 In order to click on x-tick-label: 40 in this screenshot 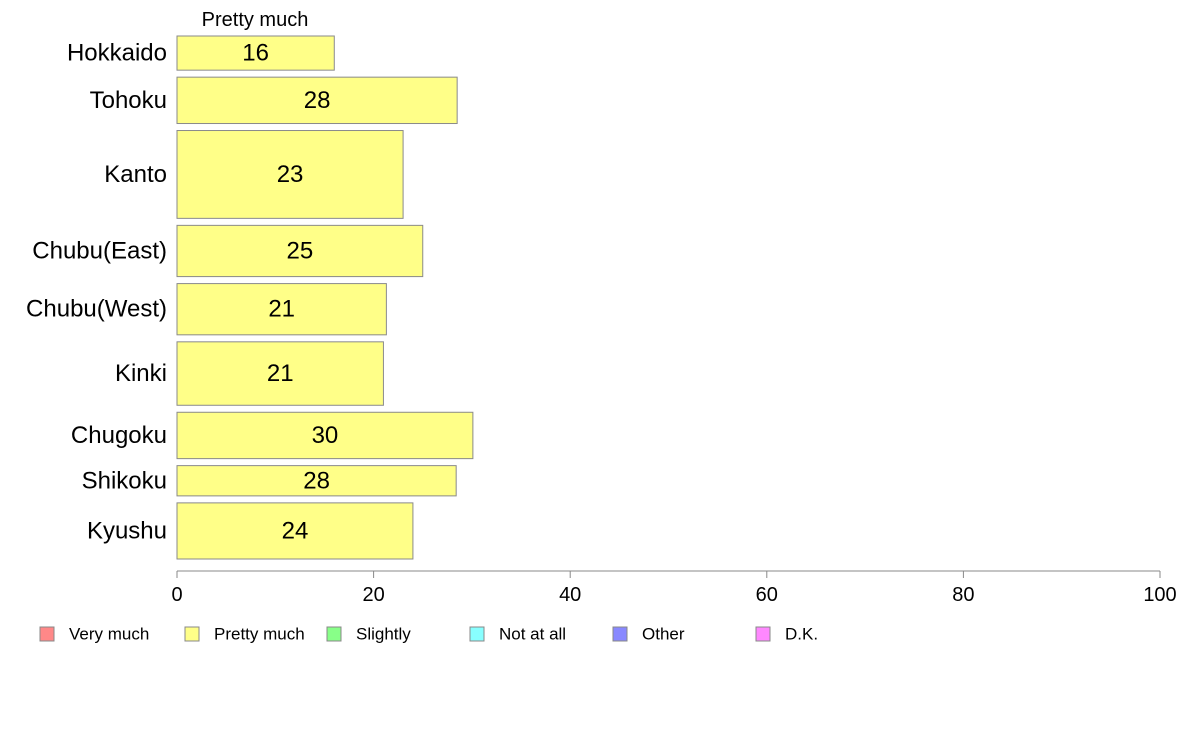, I will do `click(570, 595)`.